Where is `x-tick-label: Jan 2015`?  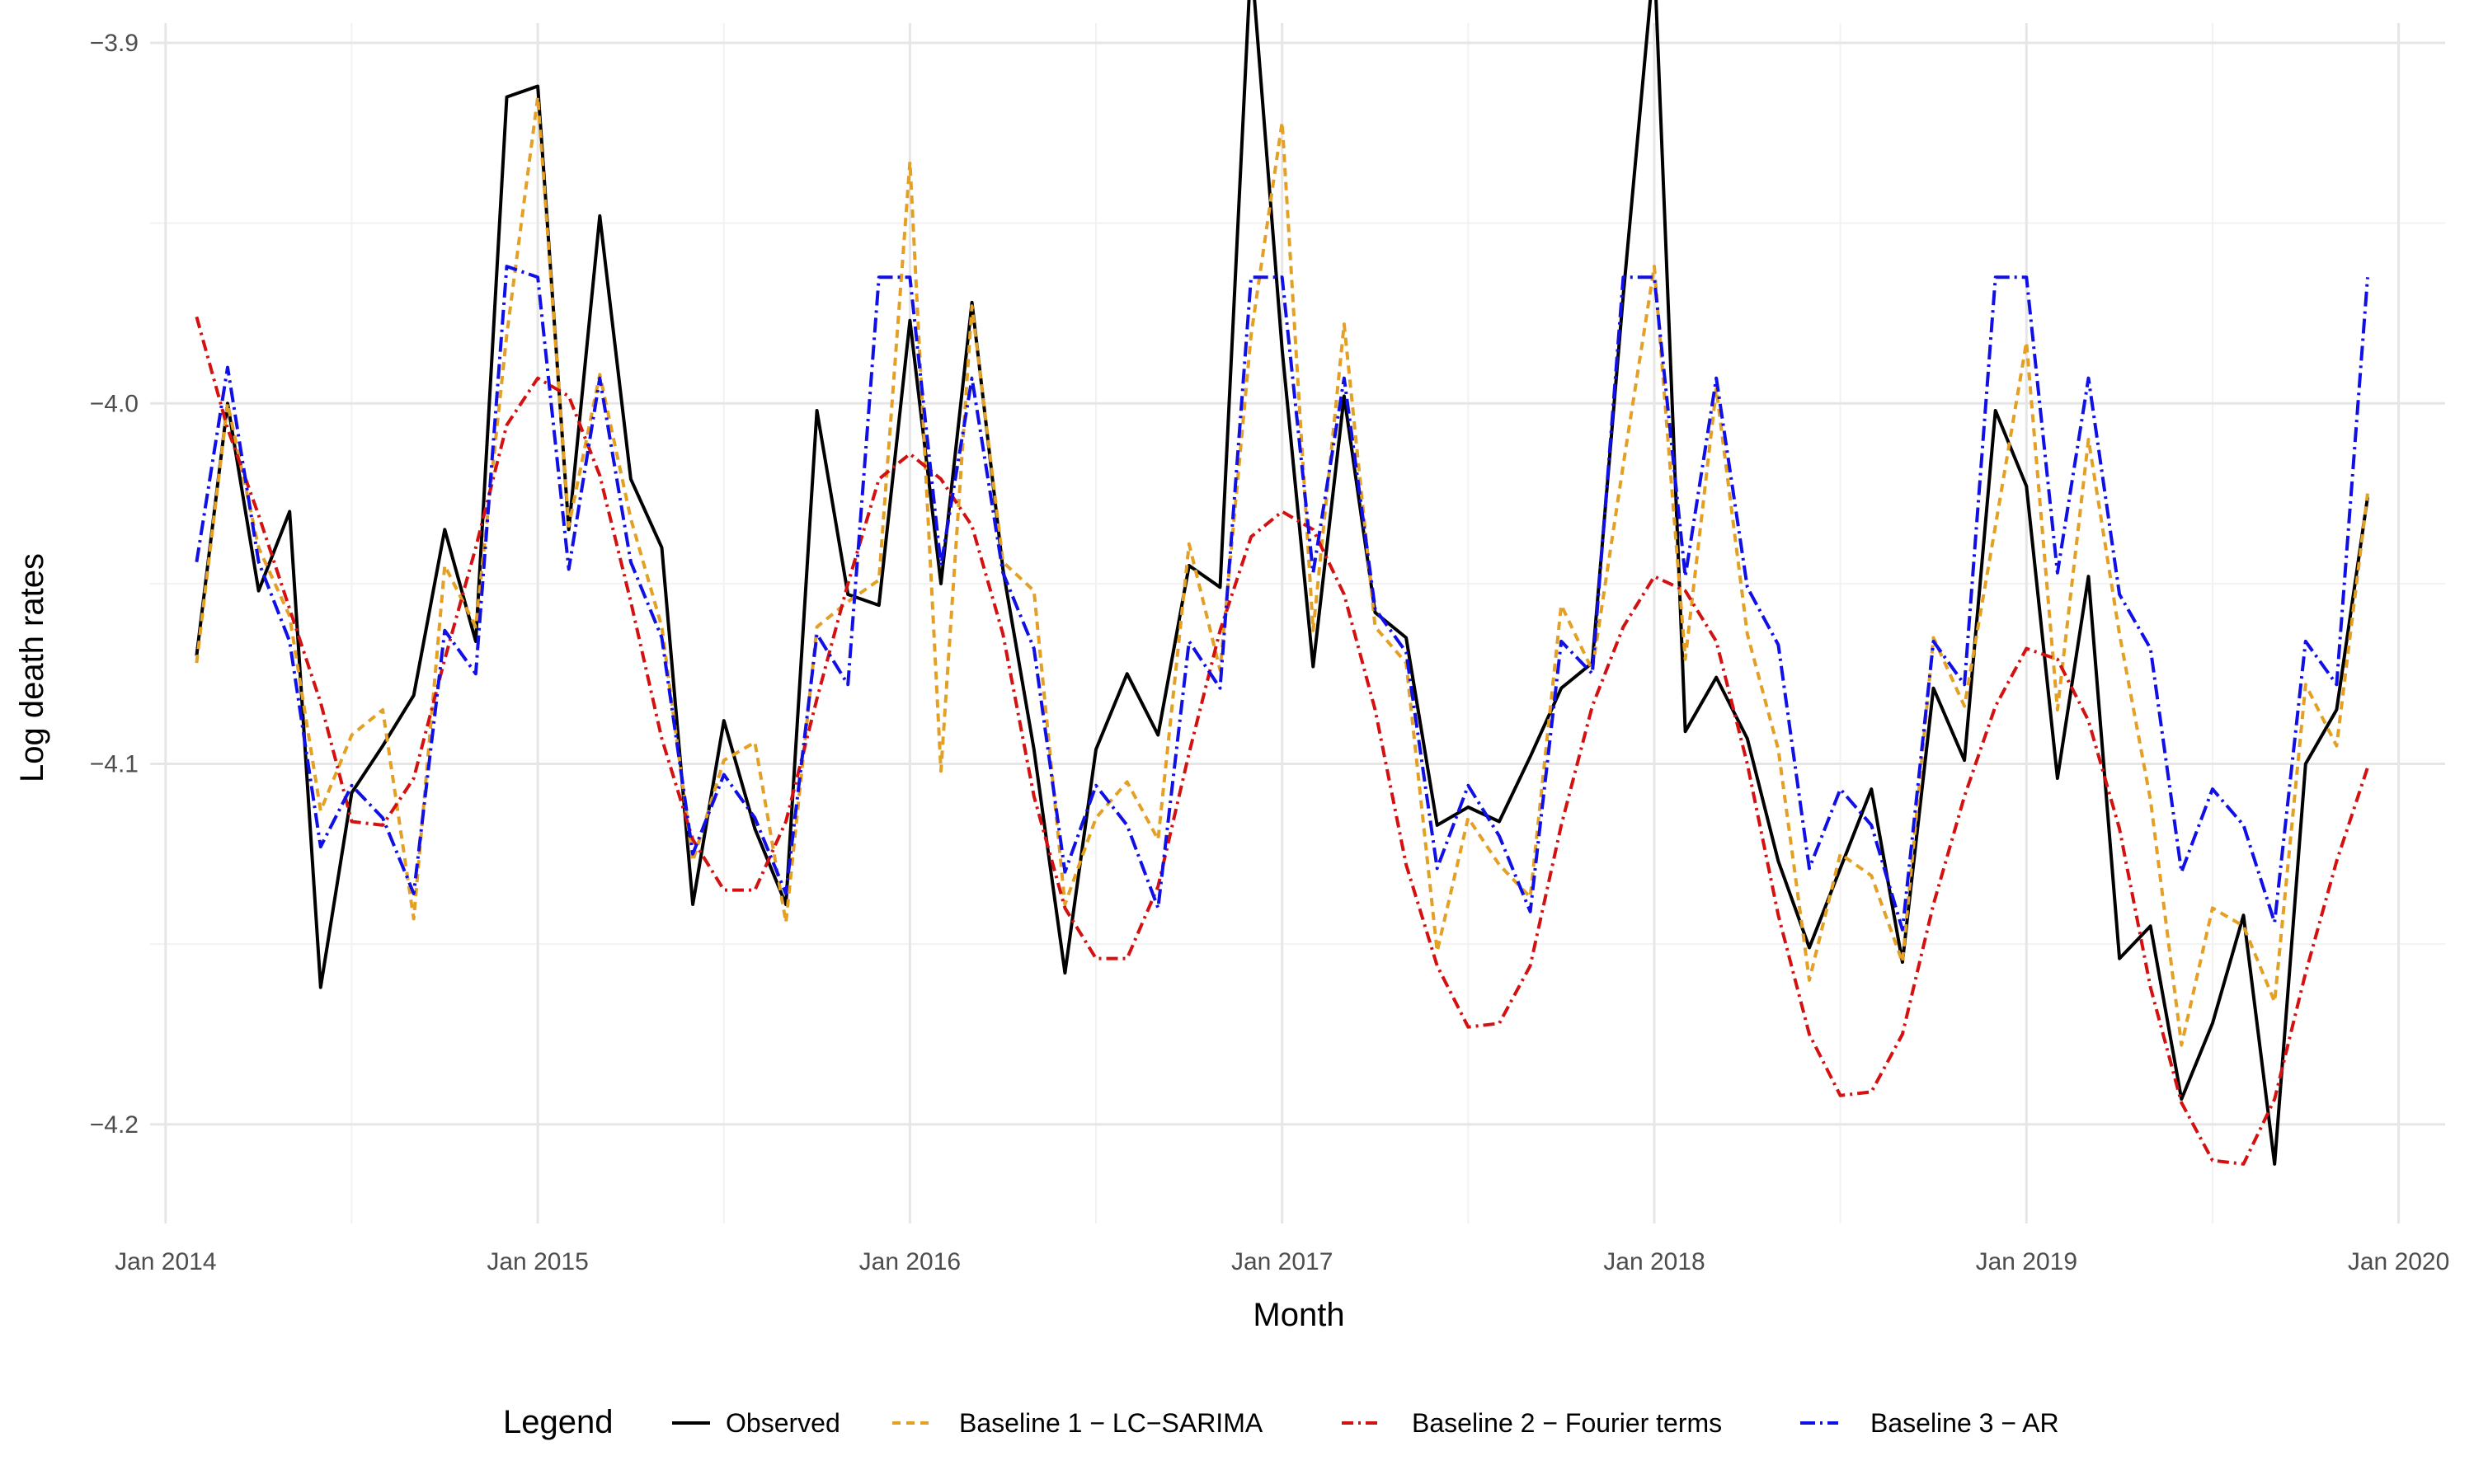
x-tick-label: Jan 2015 is located at coordinates (537, 1261).